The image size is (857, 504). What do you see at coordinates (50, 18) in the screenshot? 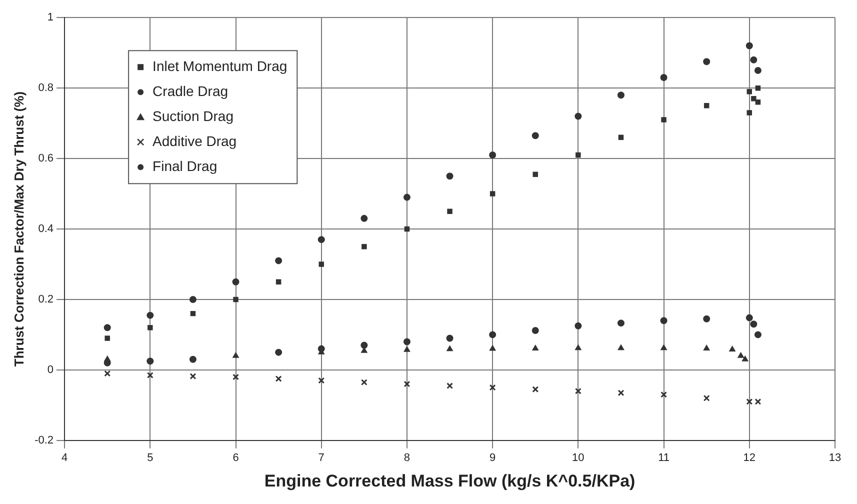
I see `y-tick-label: 1` at bounding box center [50, 18].